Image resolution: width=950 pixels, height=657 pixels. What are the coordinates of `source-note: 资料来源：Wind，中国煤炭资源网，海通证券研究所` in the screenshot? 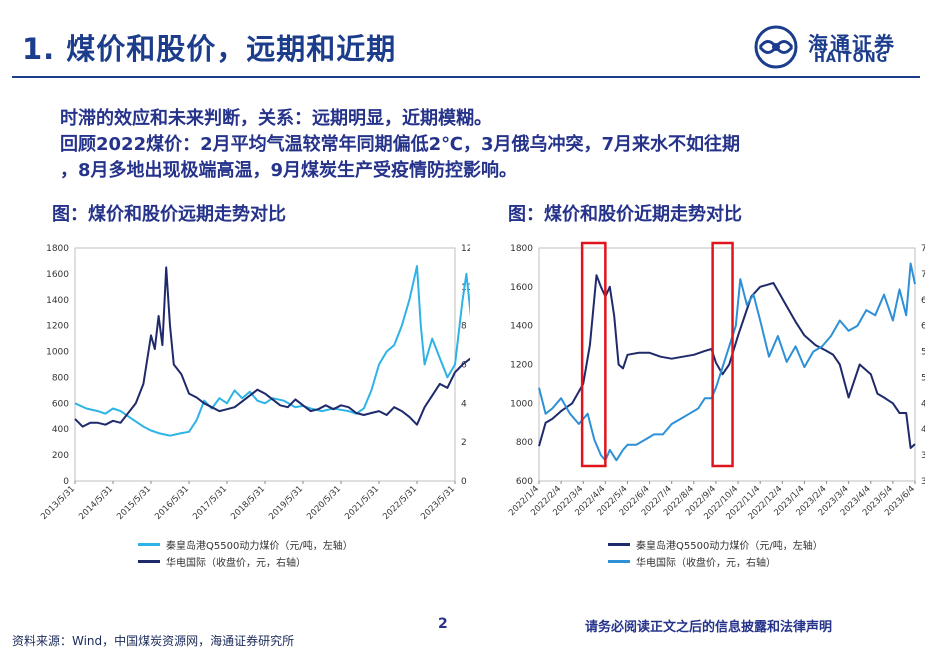 It's located at (153, 641).